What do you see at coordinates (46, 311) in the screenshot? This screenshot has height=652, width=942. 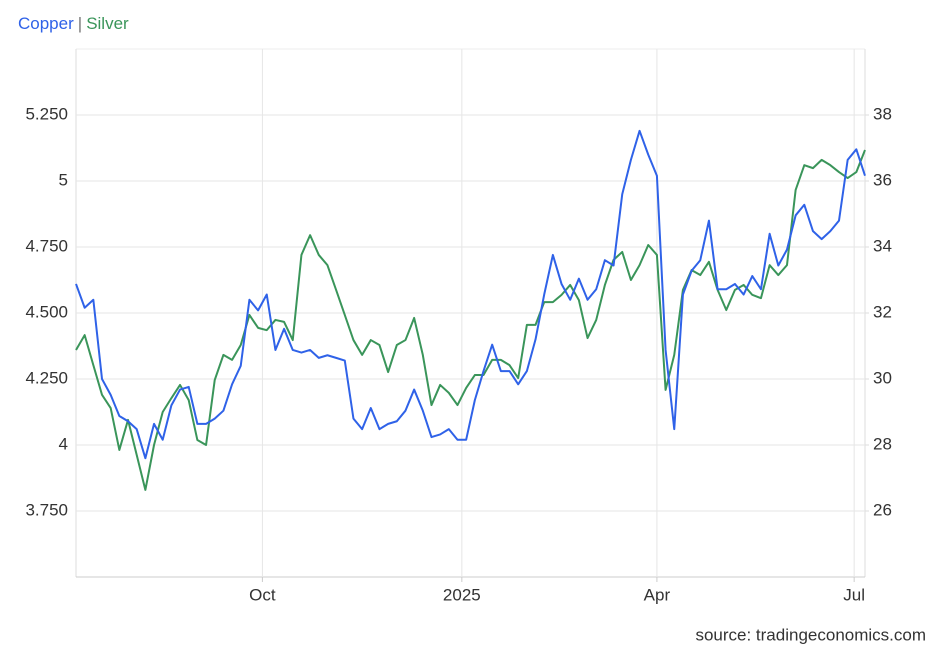 I see `y-tick-label: 4.500` at bounding box center [46, 311].